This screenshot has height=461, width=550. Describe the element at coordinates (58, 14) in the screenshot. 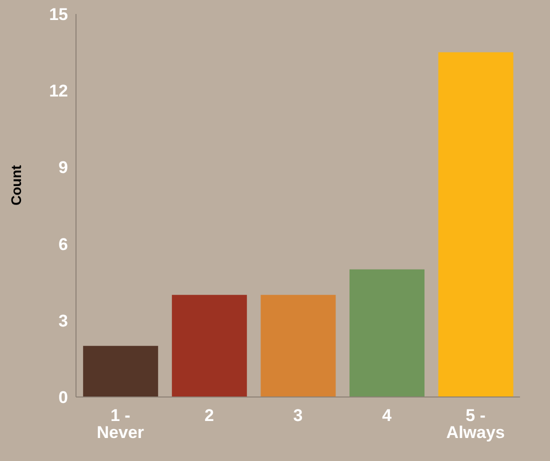

I see `y-tick-label: 15` at that location.